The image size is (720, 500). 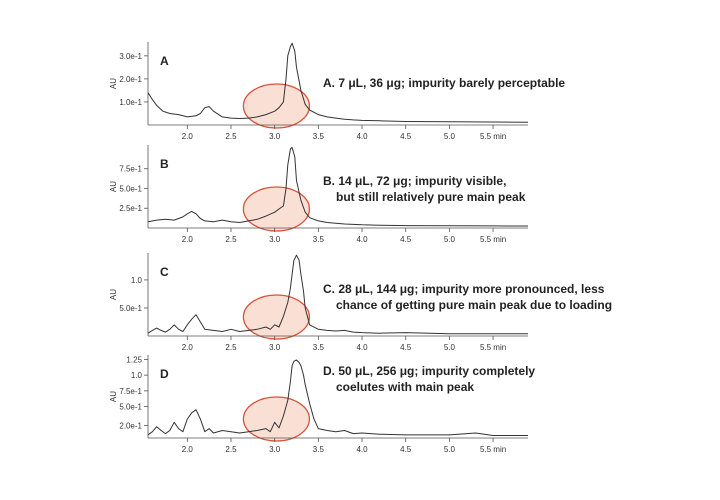 I want to click on panel-d-x-tick-label-7: 5.5 min, so click(x=493, y=449).